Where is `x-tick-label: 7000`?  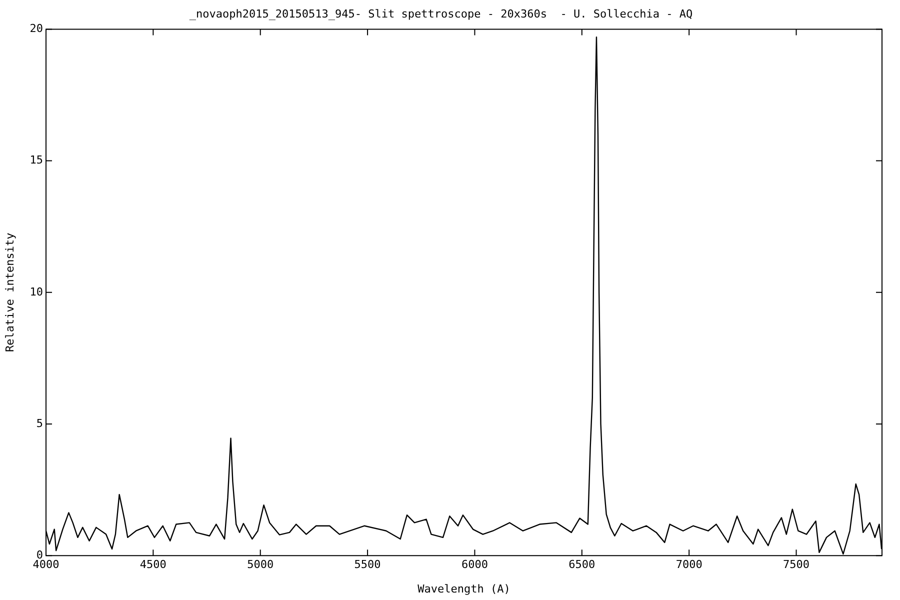 x-tick-label: 7000 is located at coordinates (689, 565).